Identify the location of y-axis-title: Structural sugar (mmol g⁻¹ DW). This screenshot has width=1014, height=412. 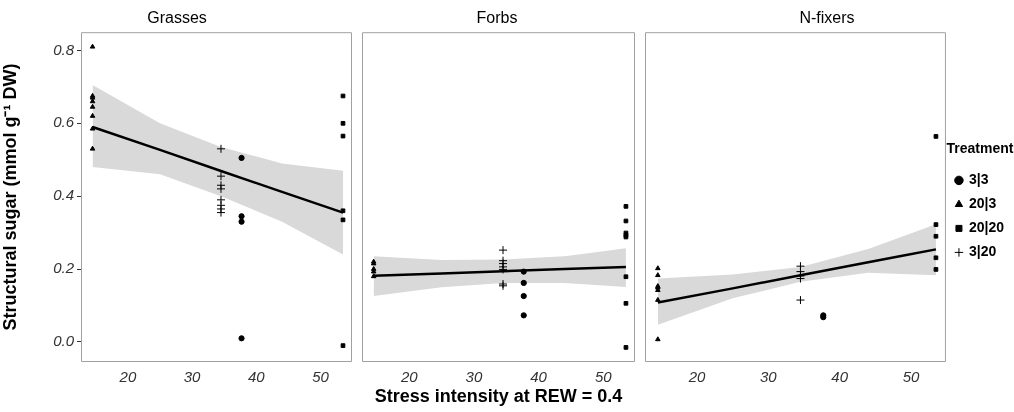
(10, 197).